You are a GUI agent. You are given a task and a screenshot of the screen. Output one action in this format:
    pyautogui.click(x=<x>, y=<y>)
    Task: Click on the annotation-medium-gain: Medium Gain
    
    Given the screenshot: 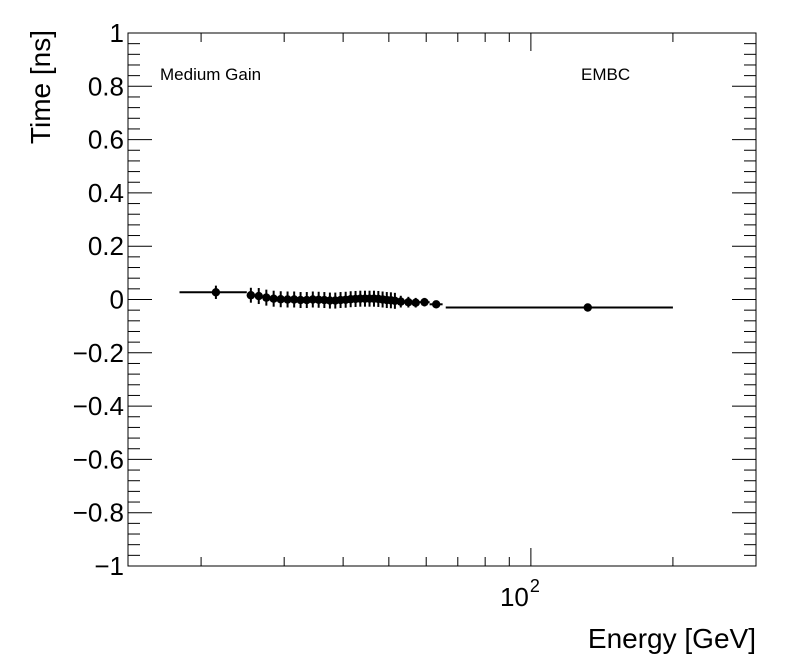 What is the action you would take?
    pyautogui.click(x=210, y=74)
    